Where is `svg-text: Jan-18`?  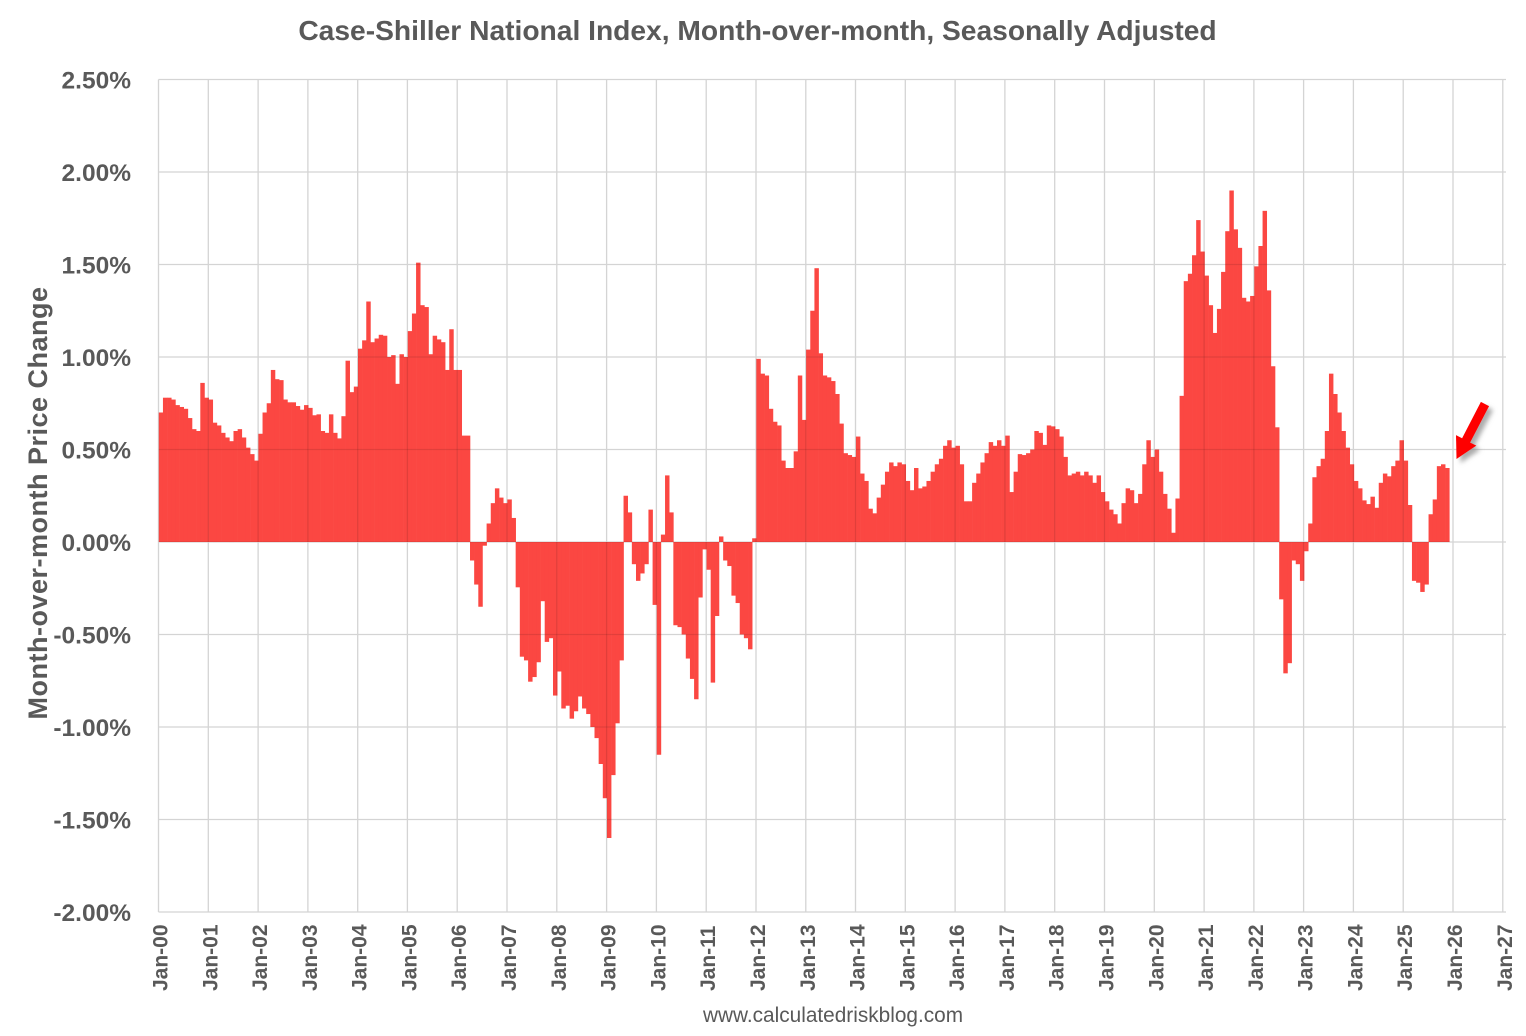
svg-text: Jan-18 is located at coordinates (1057, 957).